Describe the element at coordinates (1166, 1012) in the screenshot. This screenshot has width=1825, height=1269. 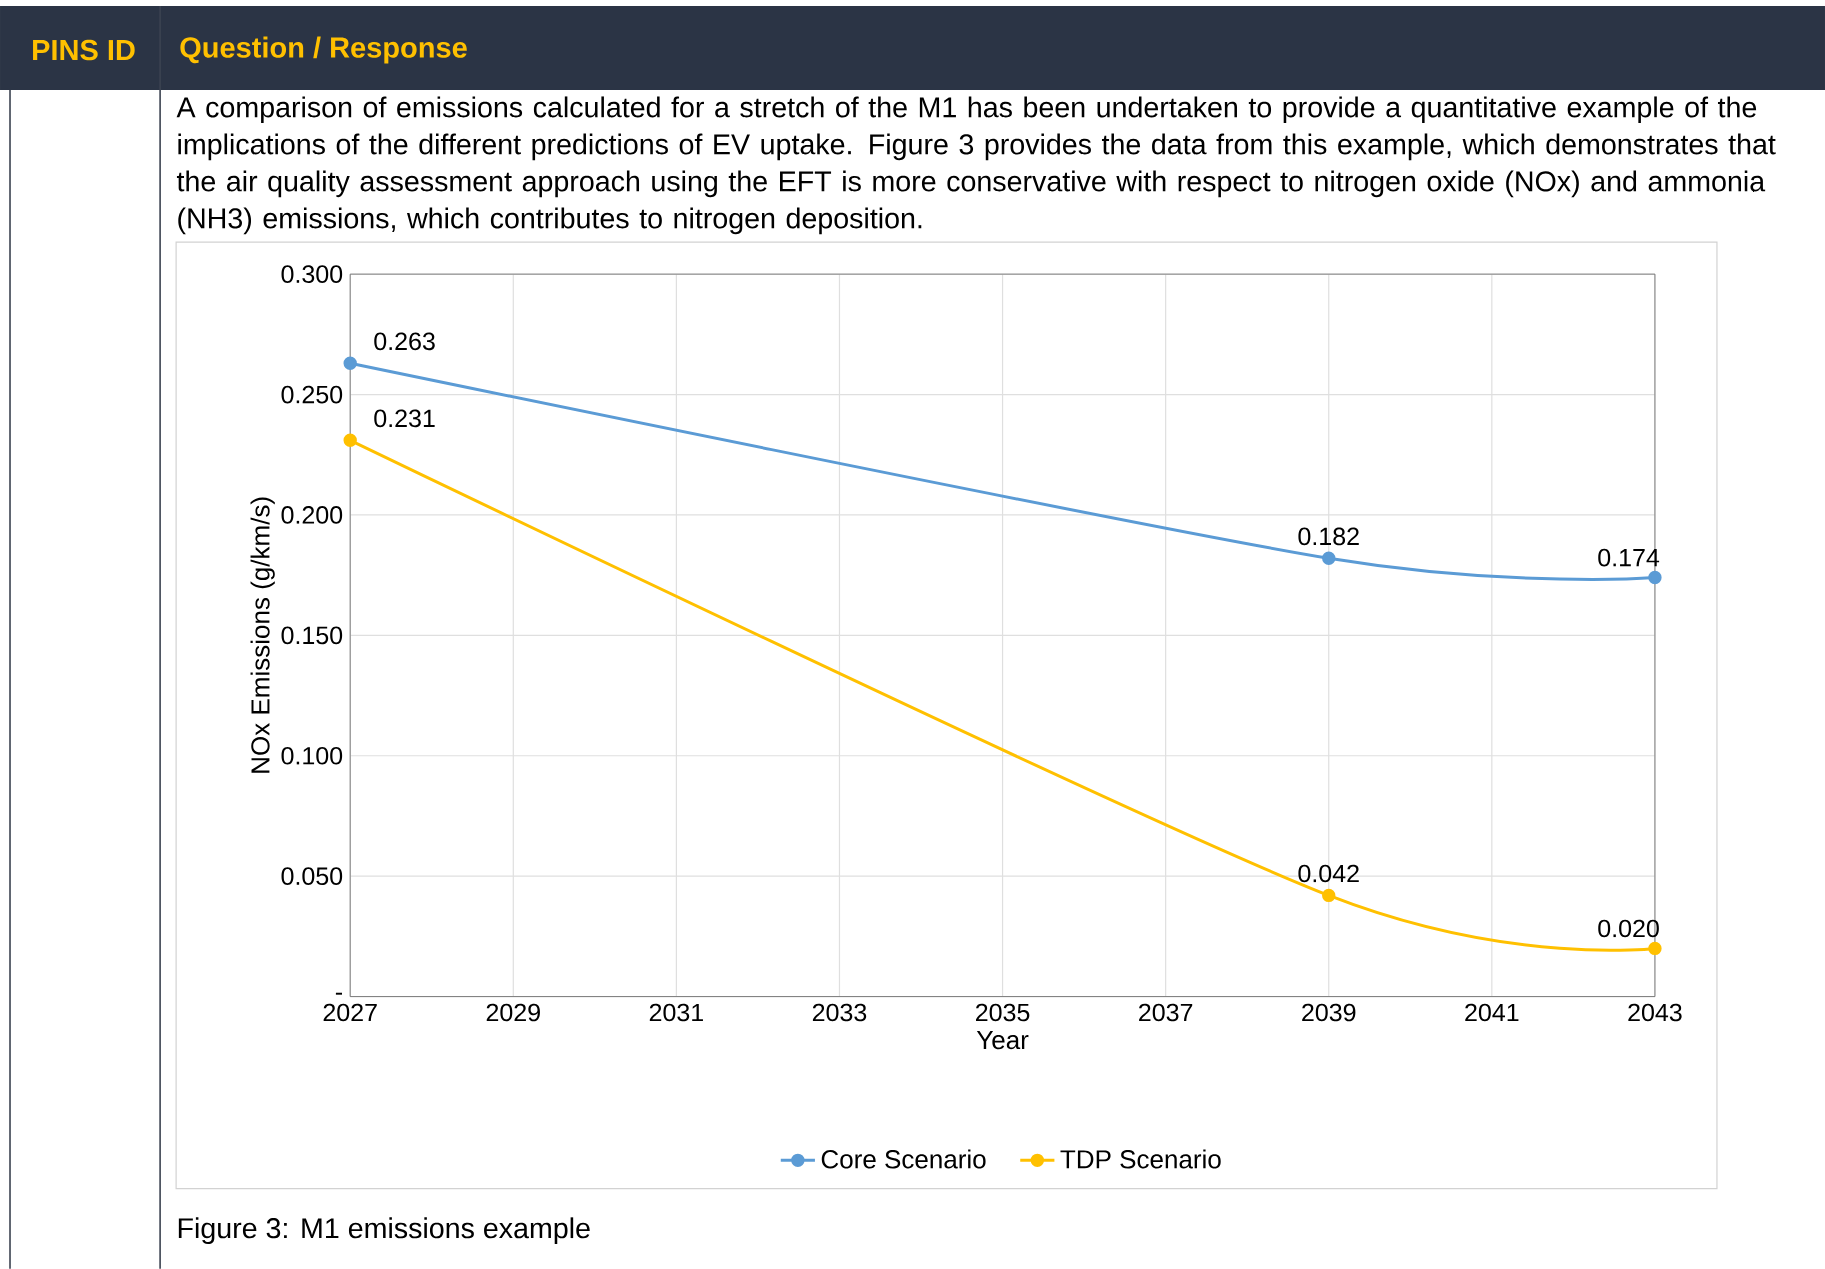
I see `x-tick-label: 2037` at that location.